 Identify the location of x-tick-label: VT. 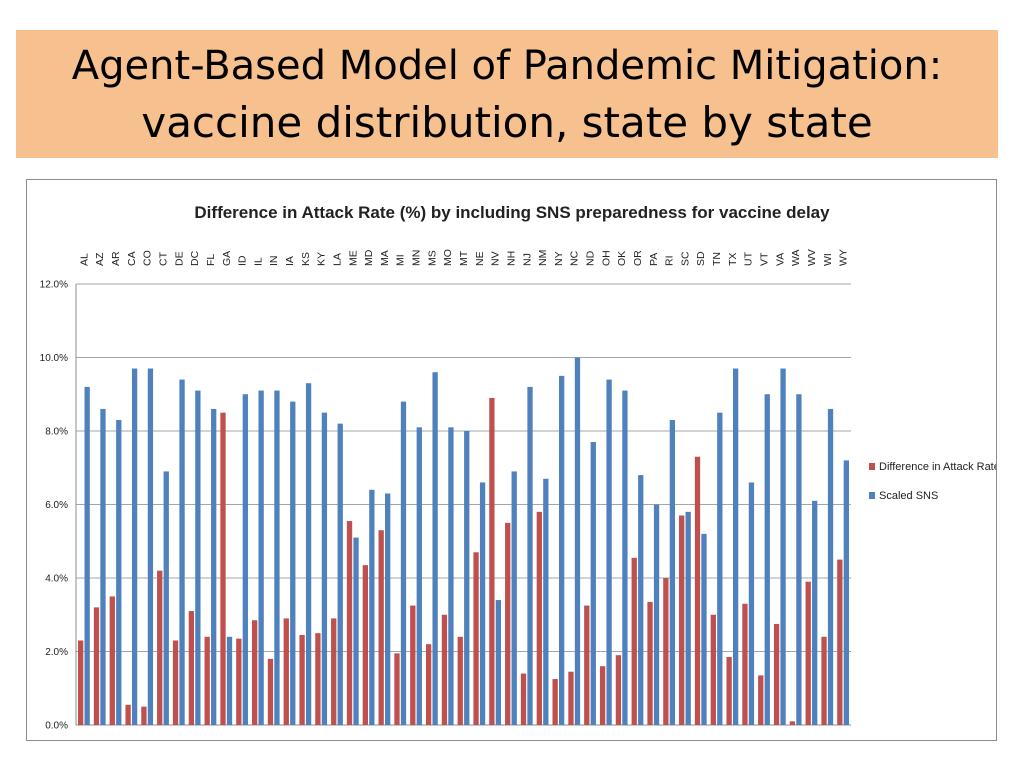
(765, 259).